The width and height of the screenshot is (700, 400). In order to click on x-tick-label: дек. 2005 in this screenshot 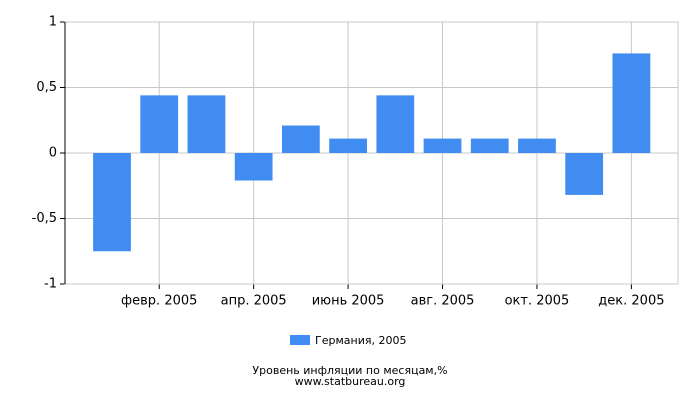, I will do `click(631, 301)`.